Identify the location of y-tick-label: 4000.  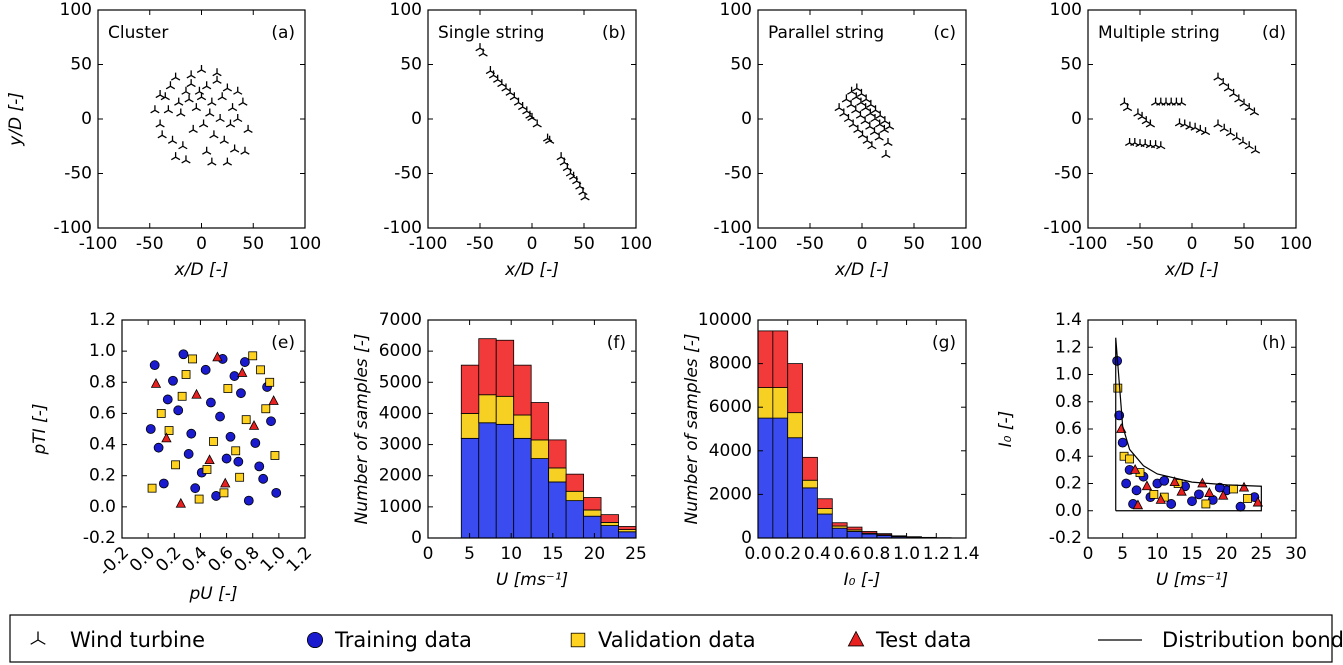
(400, 413).